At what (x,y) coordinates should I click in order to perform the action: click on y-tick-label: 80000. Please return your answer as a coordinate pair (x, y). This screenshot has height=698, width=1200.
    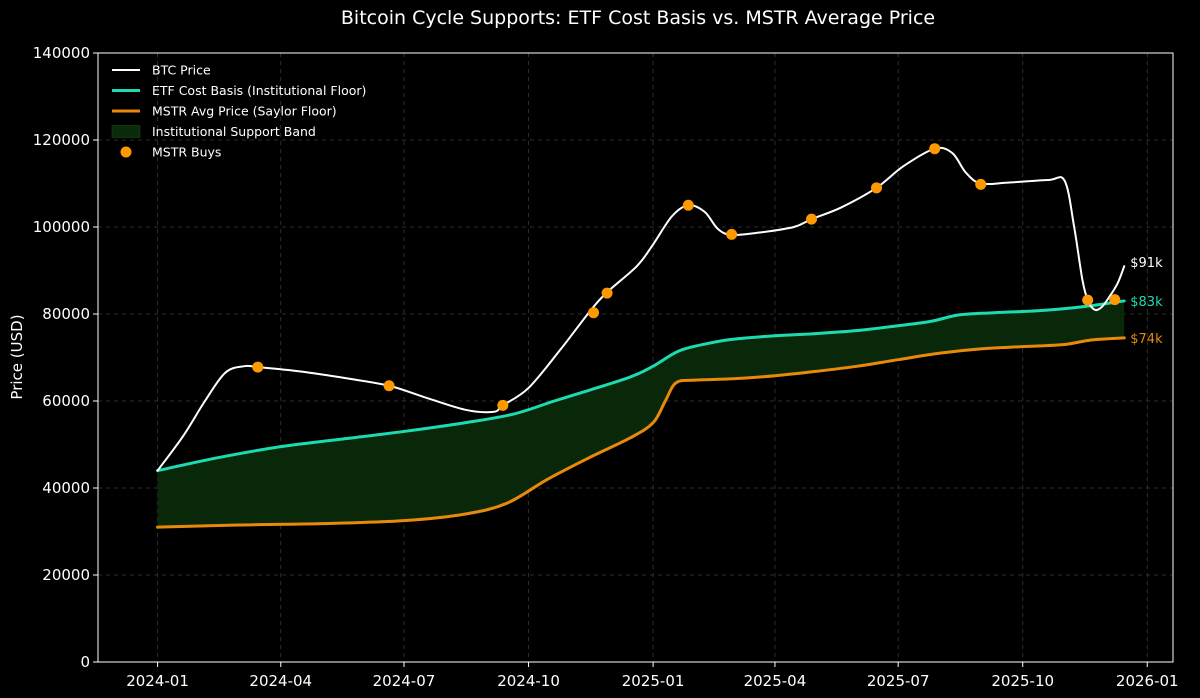
    Looking at the image, I should click on (66, 314).